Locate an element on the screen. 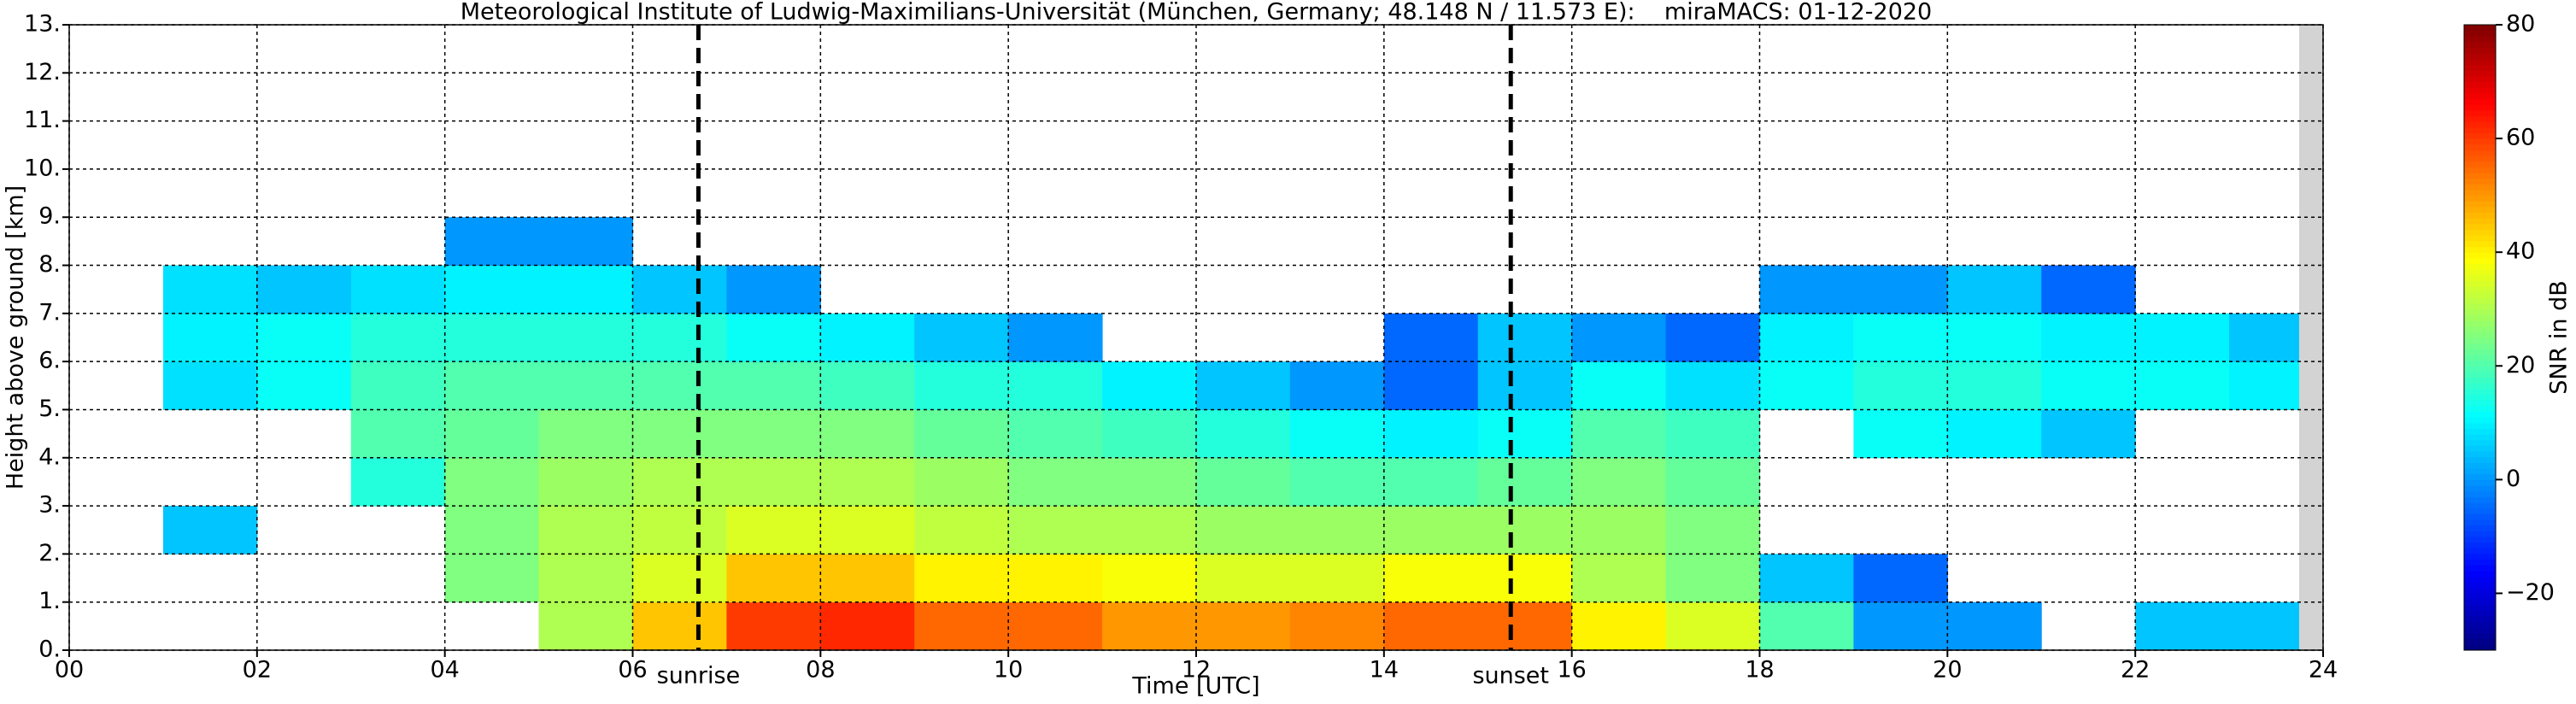 The width and height of the screenshot is (2576, 704). y-tick-label: 5. is located at coordinates (49, 409).